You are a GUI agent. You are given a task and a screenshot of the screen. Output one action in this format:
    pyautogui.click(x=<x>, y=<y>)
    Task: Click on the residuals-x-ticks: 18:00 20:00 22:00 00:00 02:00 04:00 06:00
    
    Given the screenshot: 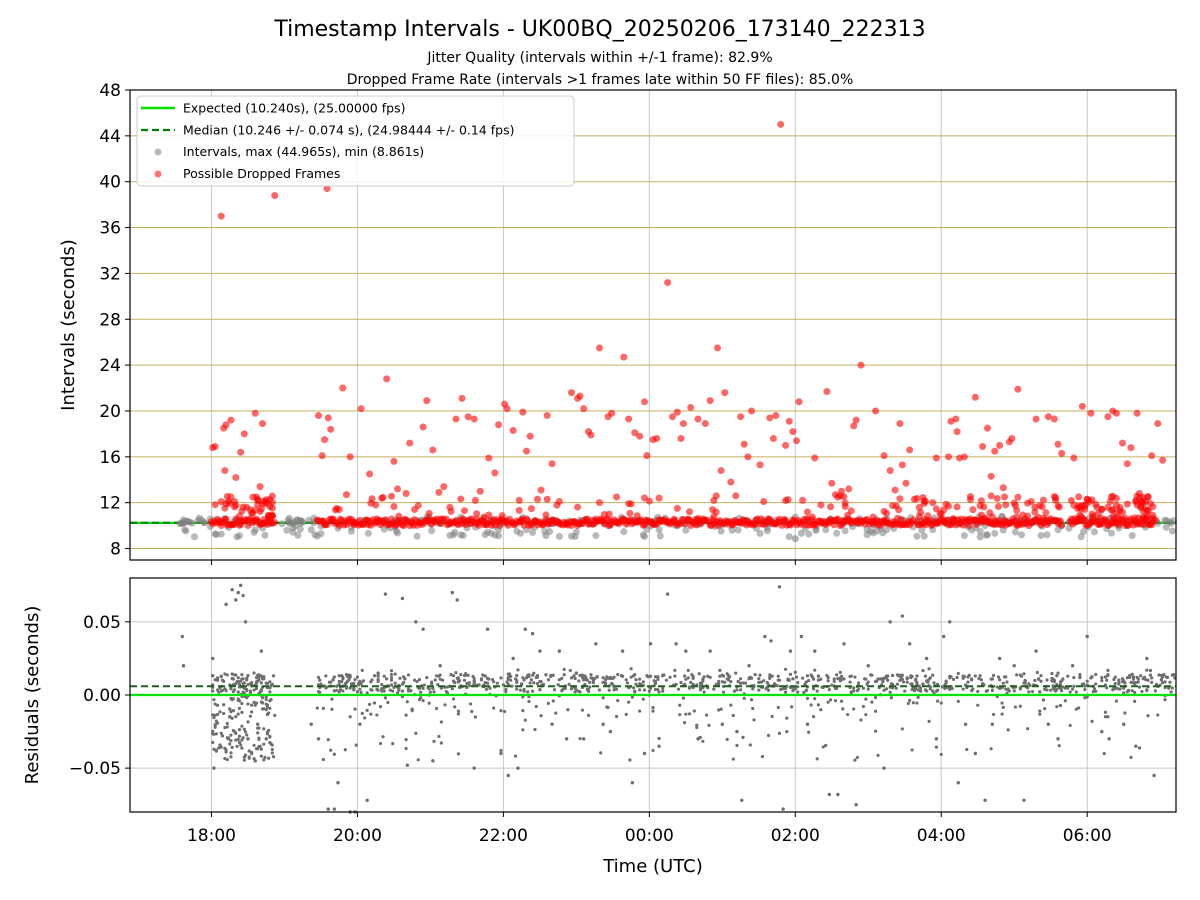 What is the action you would take?
    pyautogui.click(x=649, y=829)
    